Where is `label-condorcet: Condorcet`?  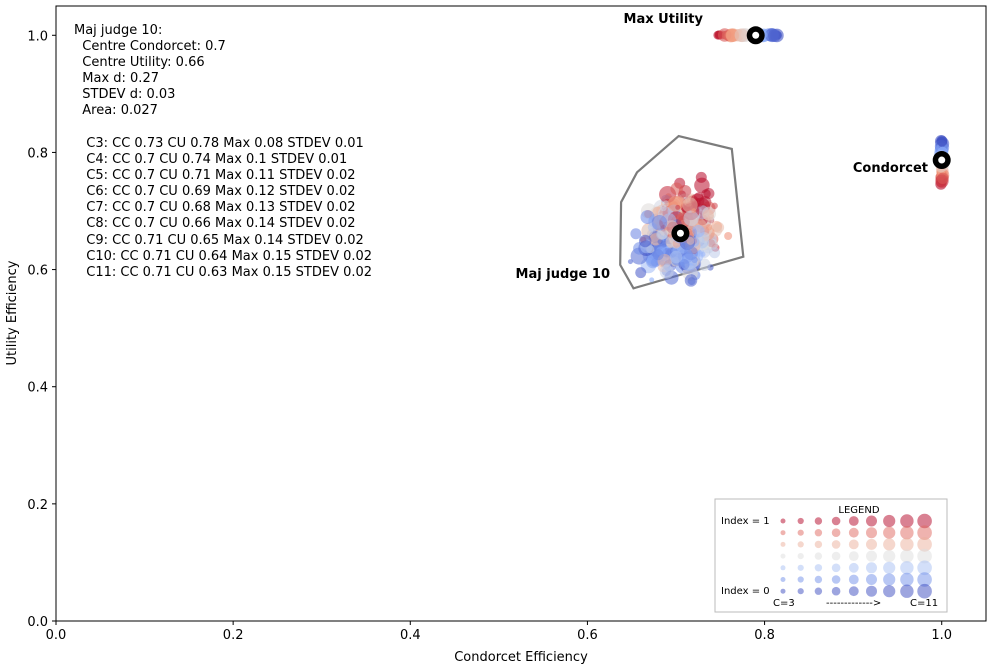
label-condorcet: Condorcet is located at coordinates (890, 168).